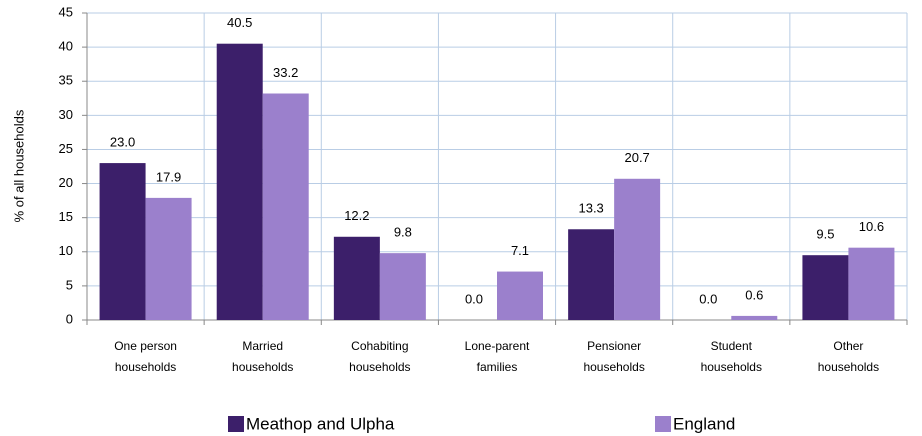 This screenshot has width=922, height=436. What do you see at coordinates (825, 234) in the screenshot?
I see `data-label: 9.5` at bounding box center [825, 234].